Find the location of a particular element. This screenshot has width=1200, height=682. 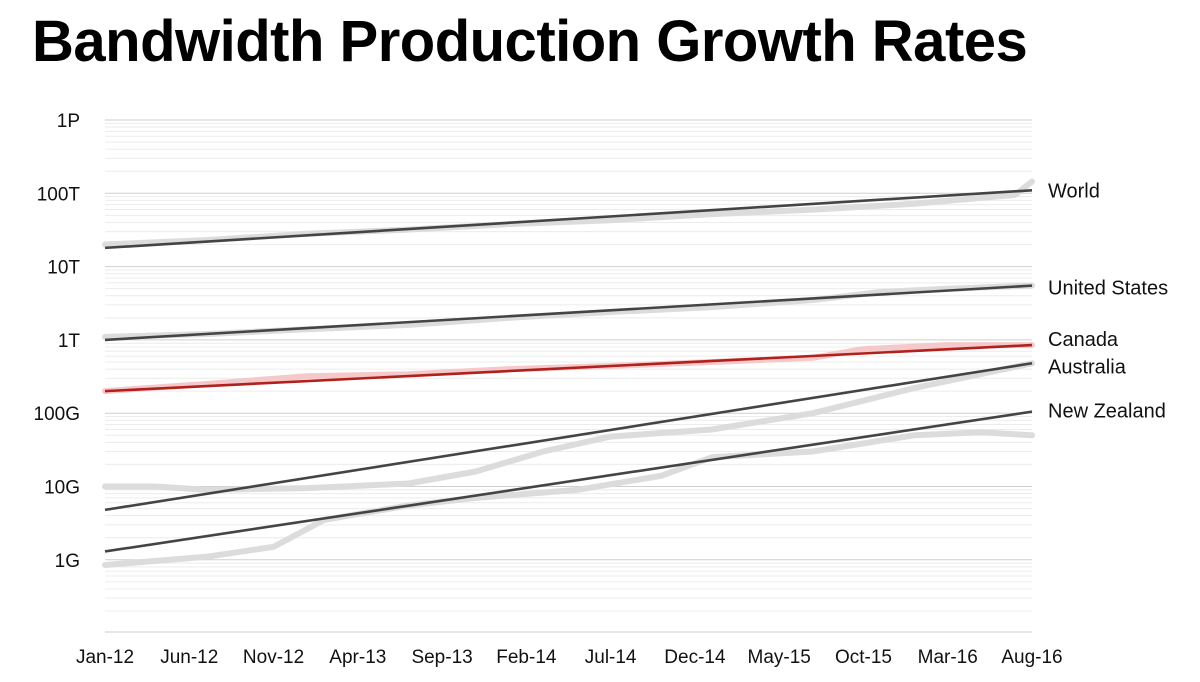

y-tick-label: 1T is located at coordinates (69, 341).